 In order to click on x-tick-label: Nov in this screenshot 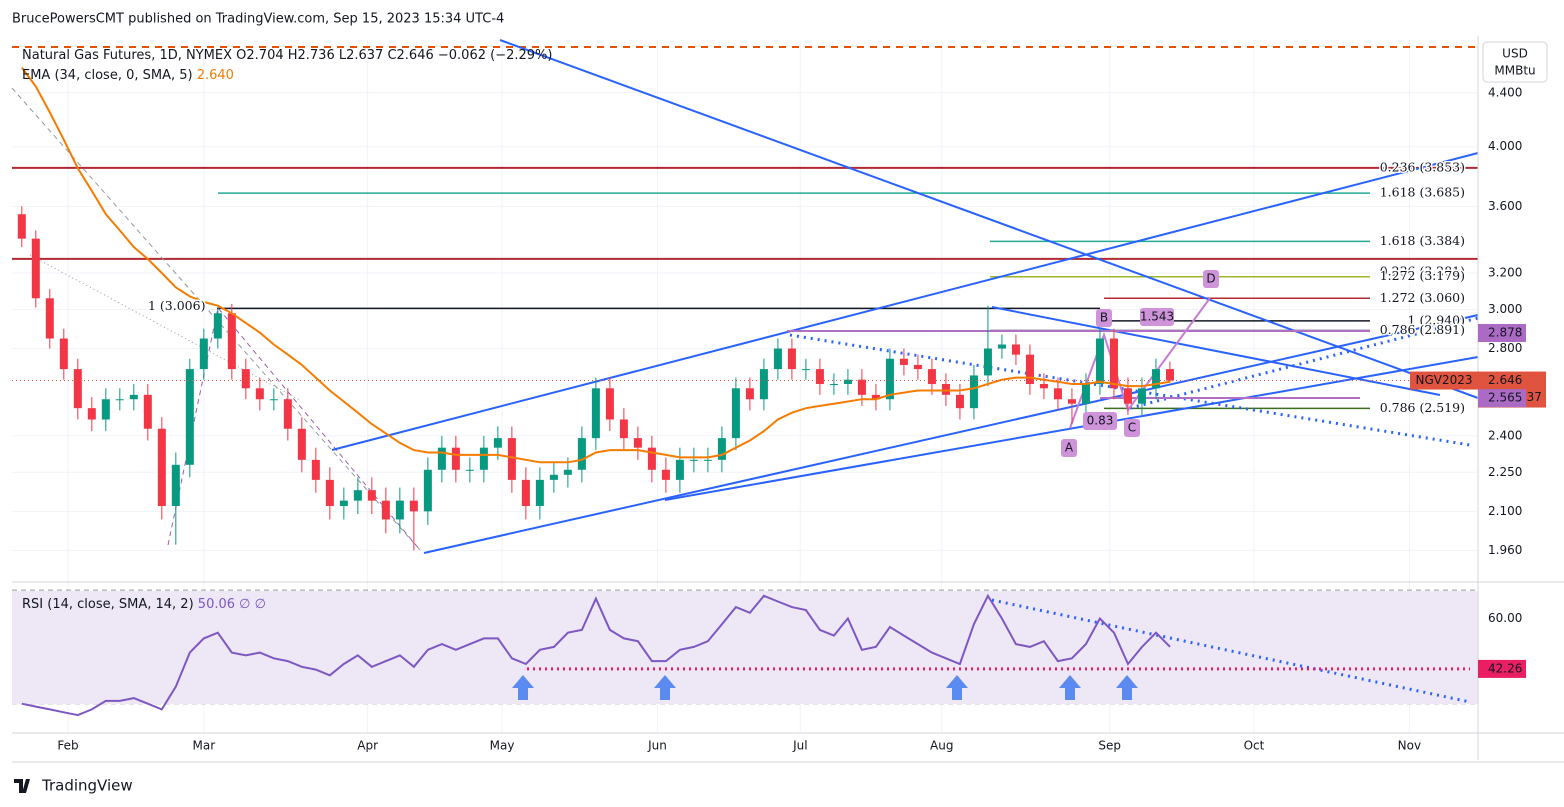, I will do `click(1409, 746)`.